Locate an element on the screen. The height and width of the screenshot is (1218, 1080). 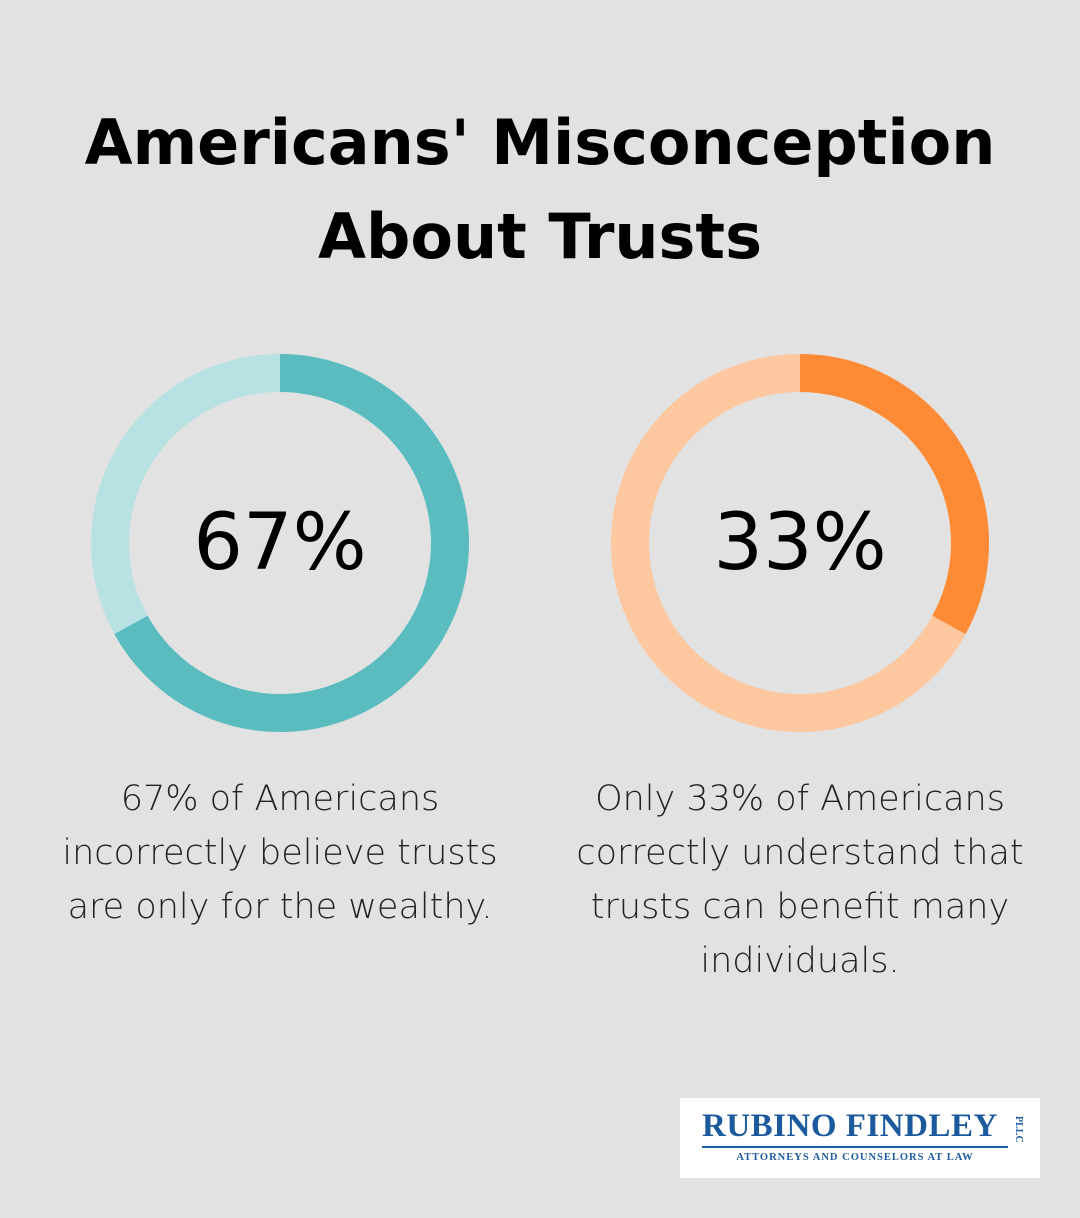
logo-subtitle: ATTORNEYS AND COUNSELORS AT LAW is located at coordinates (855, 1157).